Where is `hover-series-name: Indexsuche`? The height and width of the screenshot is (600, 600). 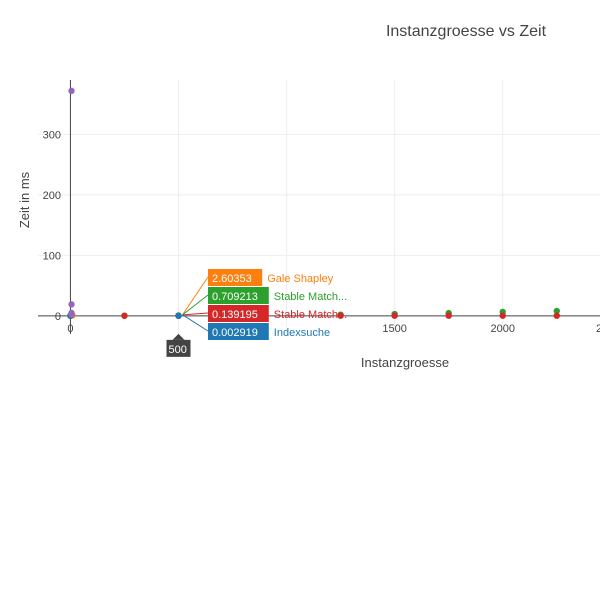
hover-series-name: Indexsuche is located at coordinates (302, 333).